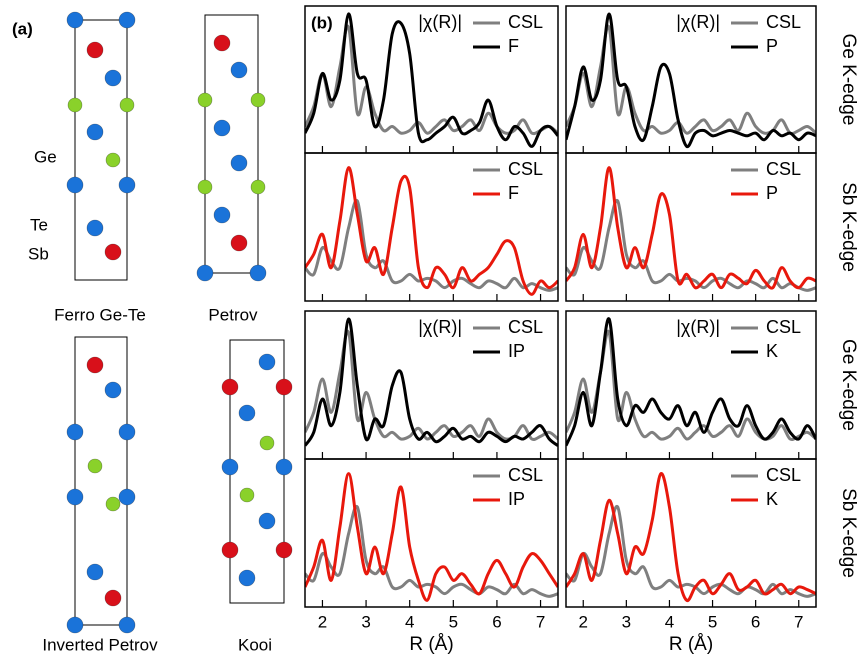 The width and height of the screenshot is (862, 658). I want to click on panel-label: (b), so click(322, 22).